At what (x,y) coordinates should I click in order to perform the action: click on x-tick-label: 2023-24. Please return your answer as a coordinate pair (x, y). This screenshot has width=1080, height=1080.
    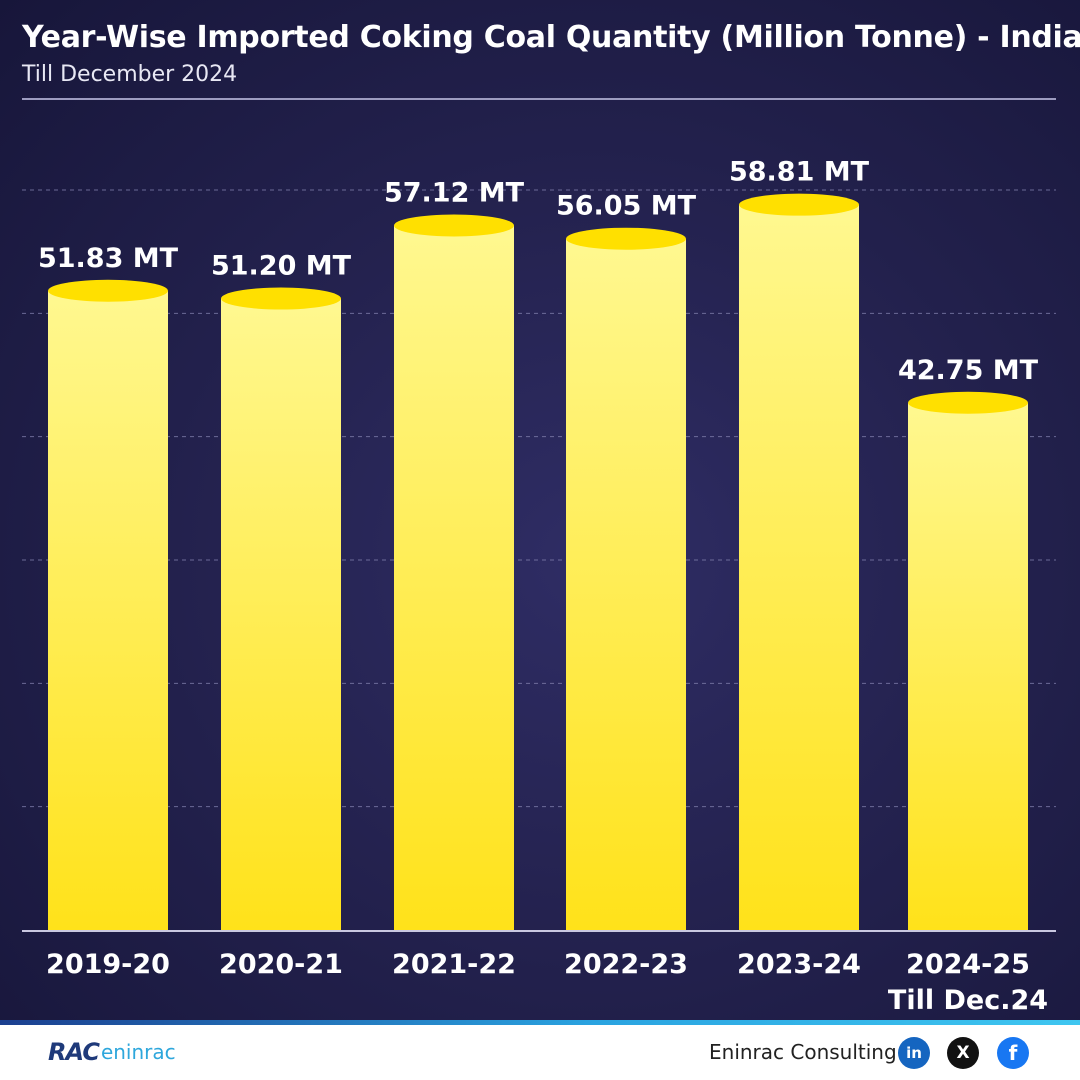
    Looking at the image, I should click on (799, 964).